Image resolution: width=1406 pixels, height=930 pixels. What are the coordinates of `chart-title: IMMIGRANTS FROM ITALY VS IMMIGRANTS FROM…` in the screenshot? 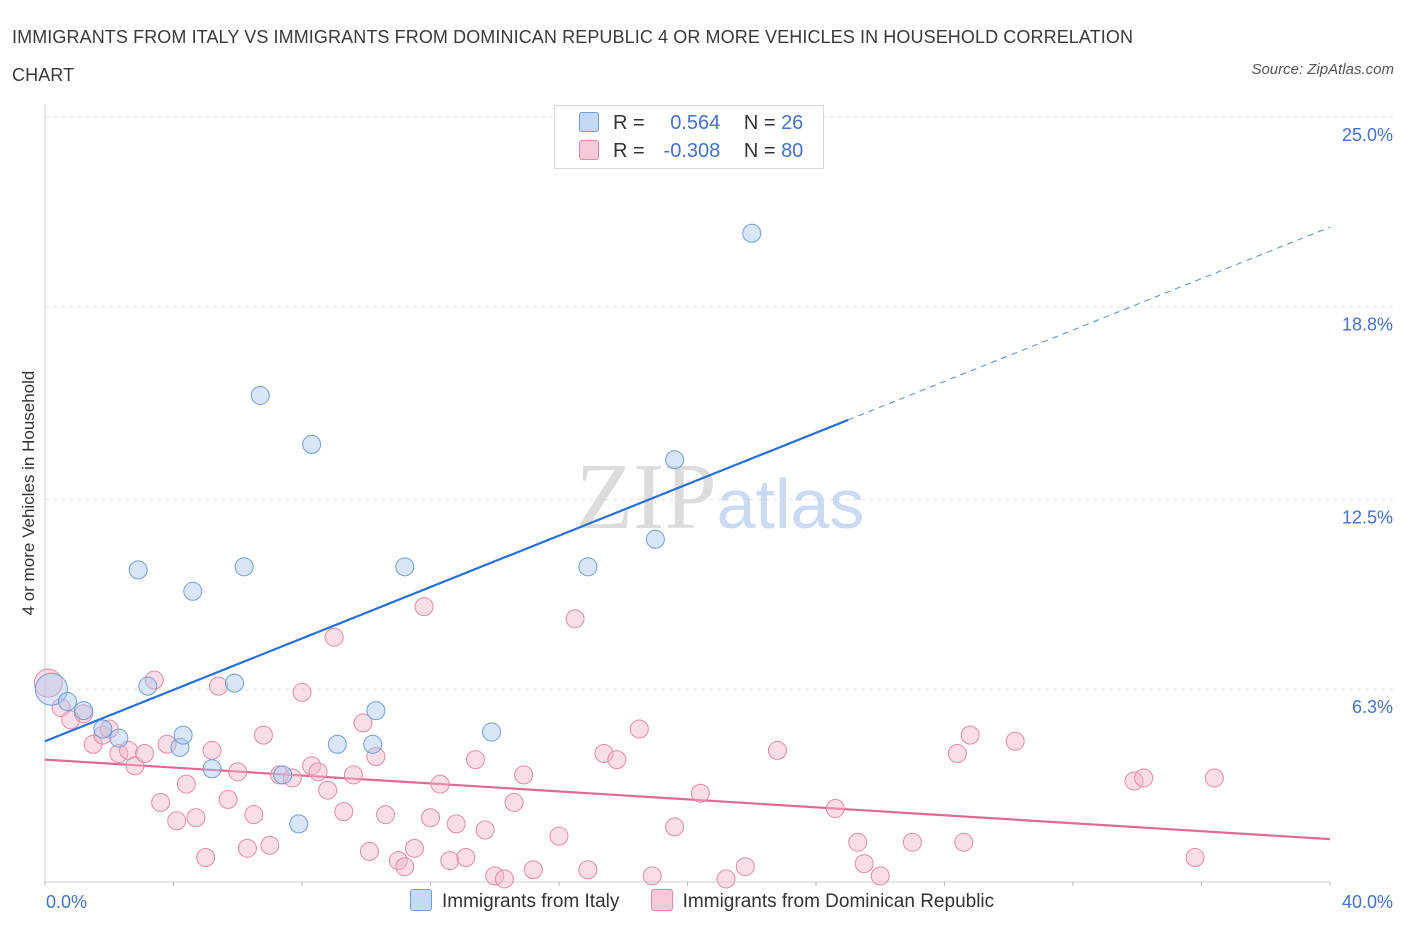 It's located at (573, 56).